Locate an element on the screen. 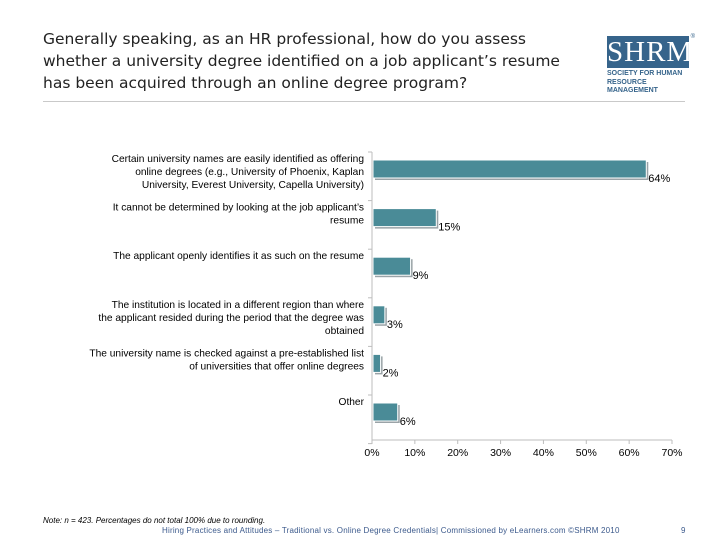  bar-value-label: 15% is located at coordinates (449, 228).